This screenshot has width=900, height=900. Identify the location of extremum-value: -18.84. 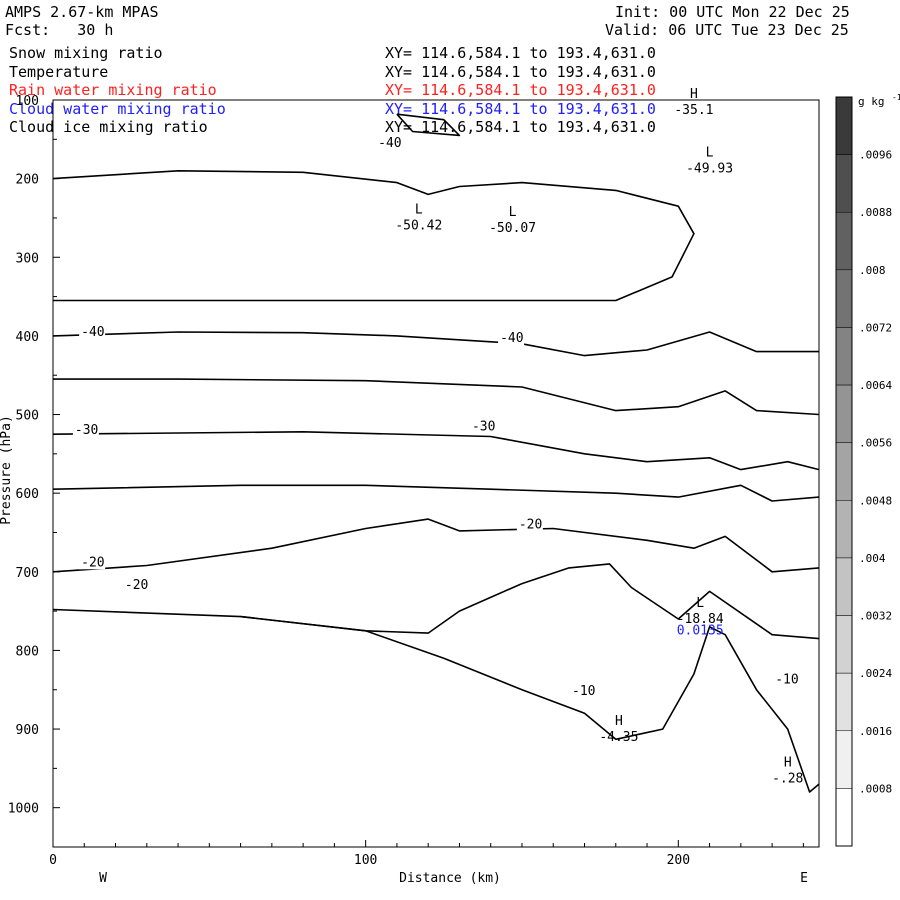
(700, 619).